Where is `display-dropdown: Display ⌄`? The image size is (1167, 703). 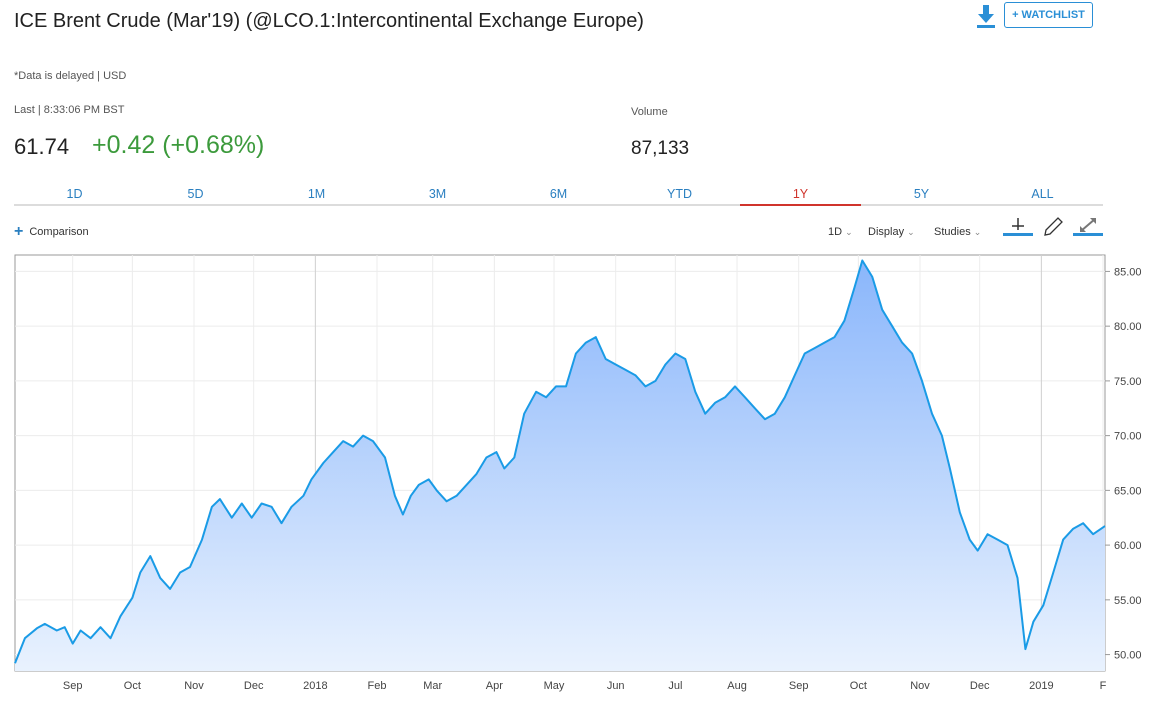 display-dropdown: Display ⌄ is located at coordinates (891, 232).